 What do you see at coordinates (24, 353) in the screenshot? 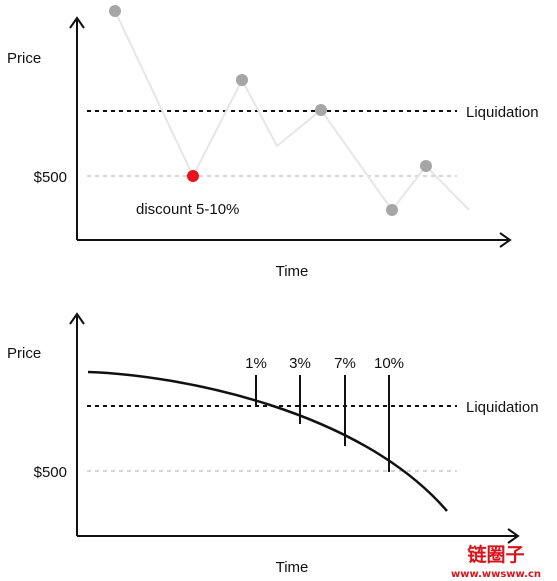
I see `bottom-y-label: Price` at bounding box center [24, 353].